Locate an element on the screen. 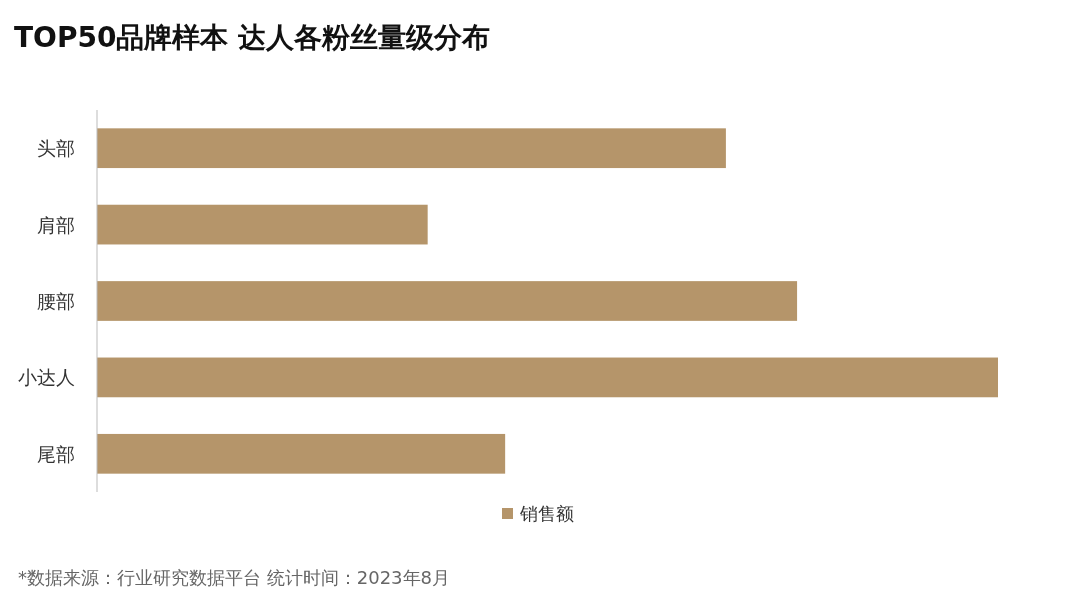 The height and width of the screenshot is (608, 1080). y-tick-label: 尾部 is located at coordinates (56, 453).